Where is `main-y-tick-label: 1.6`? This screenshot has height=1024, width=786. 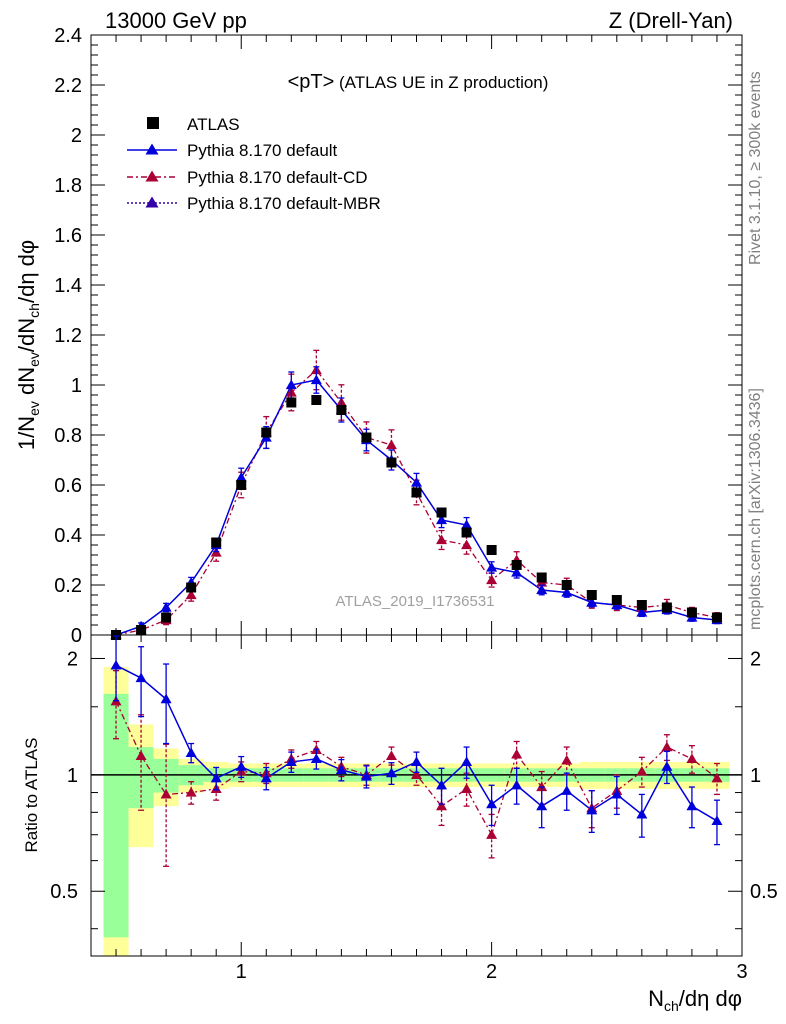 main-y-tick-label: 1.6 is located at coordinates (68, 236).